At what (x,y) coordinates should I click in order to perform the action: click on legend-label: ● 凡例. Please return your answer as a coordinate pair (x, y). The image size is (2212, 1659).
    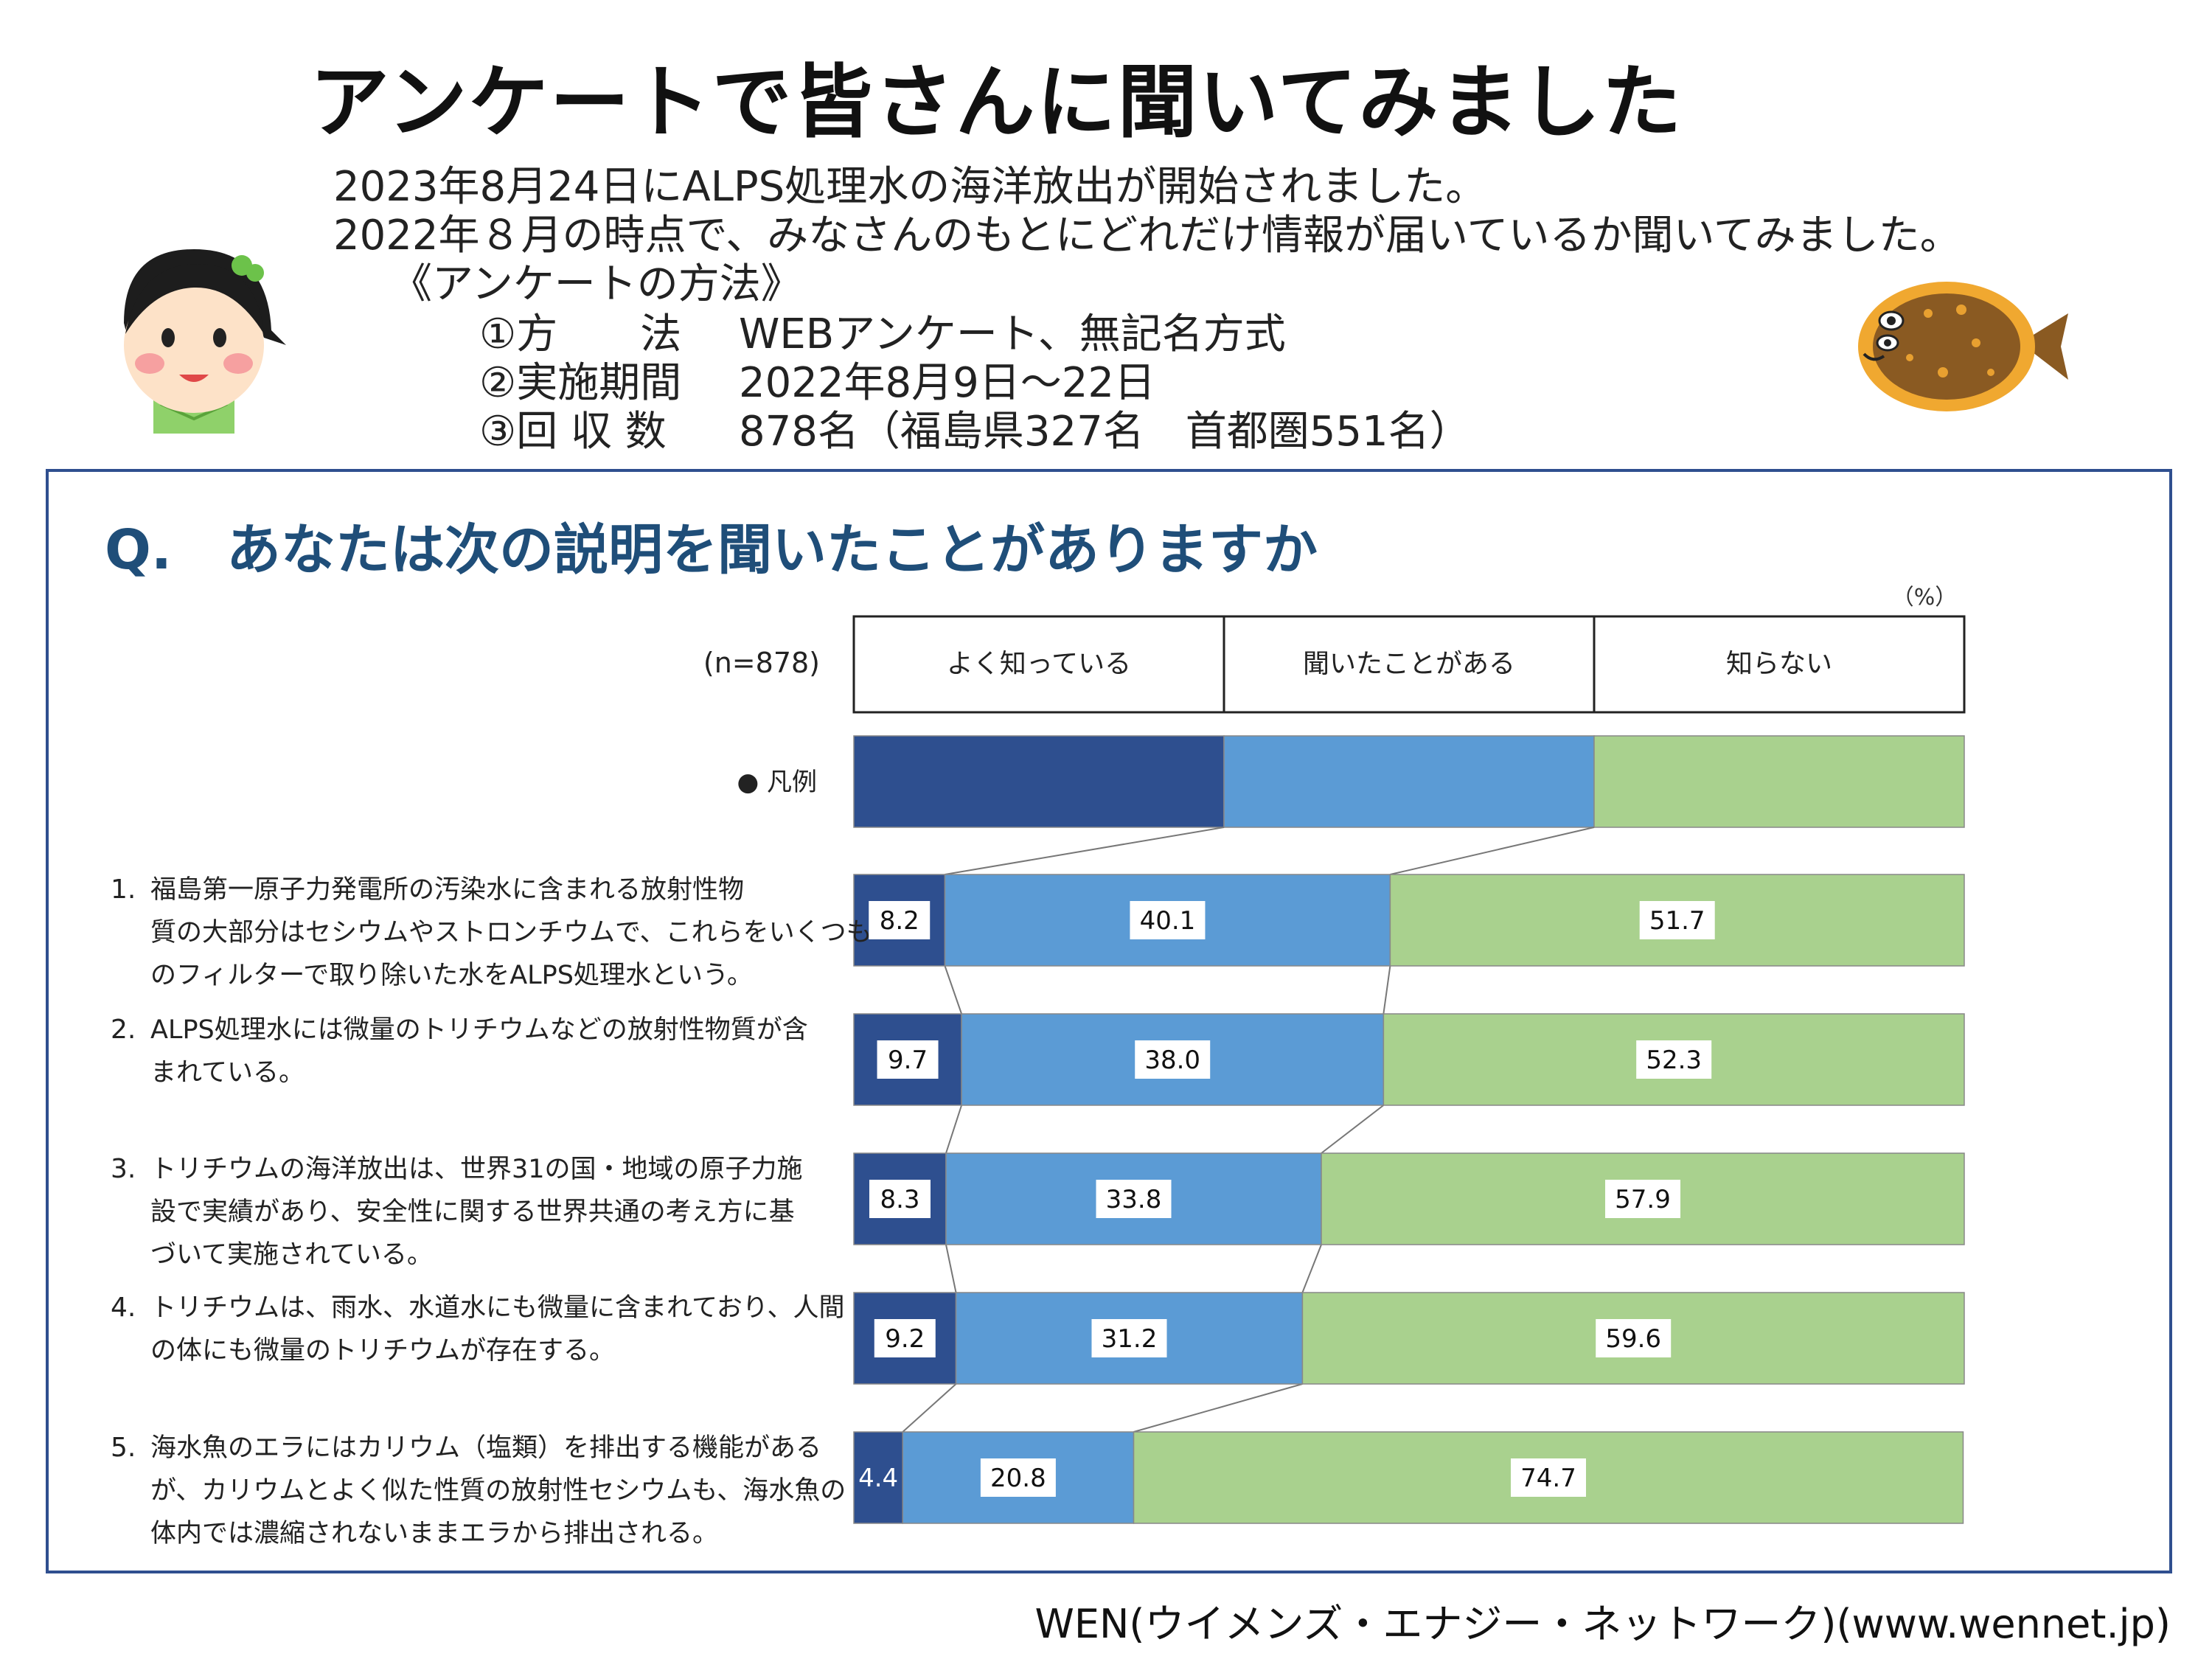
    Looking at the image, I should click on (777, 782).